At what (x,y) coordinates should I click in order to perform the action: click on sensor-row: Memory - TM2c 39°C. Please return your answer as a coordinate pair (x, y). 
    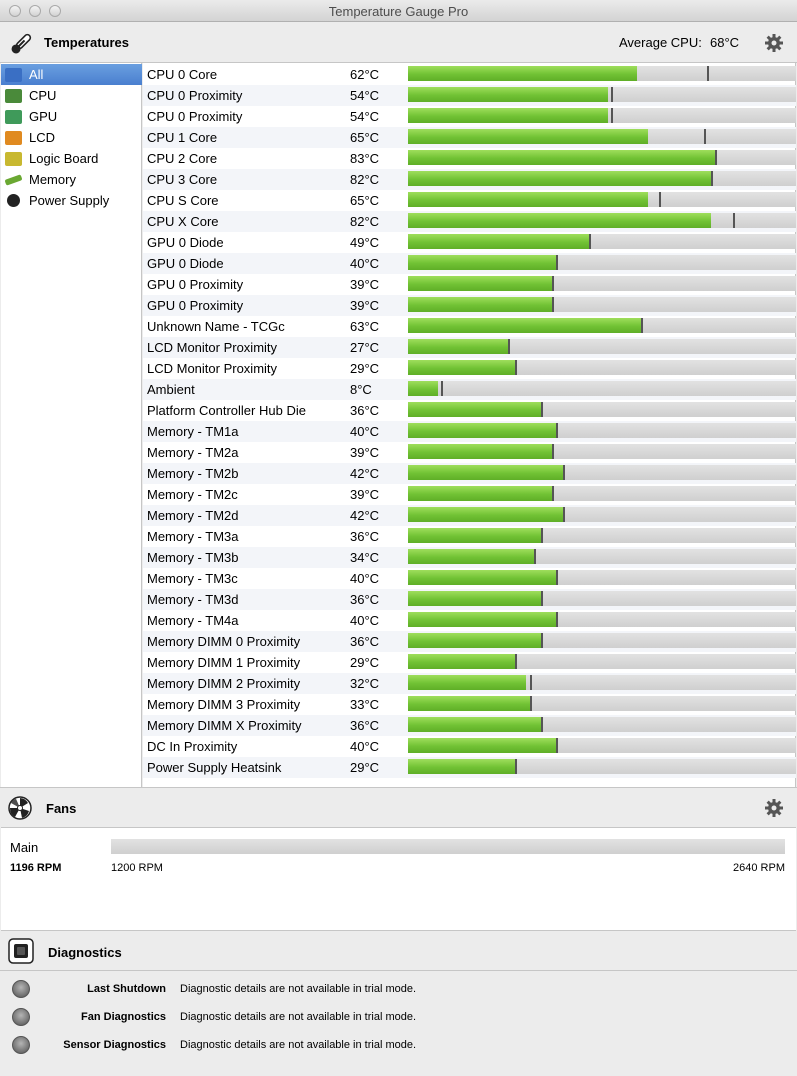
    Looking at the image, I should click on (469, 494).